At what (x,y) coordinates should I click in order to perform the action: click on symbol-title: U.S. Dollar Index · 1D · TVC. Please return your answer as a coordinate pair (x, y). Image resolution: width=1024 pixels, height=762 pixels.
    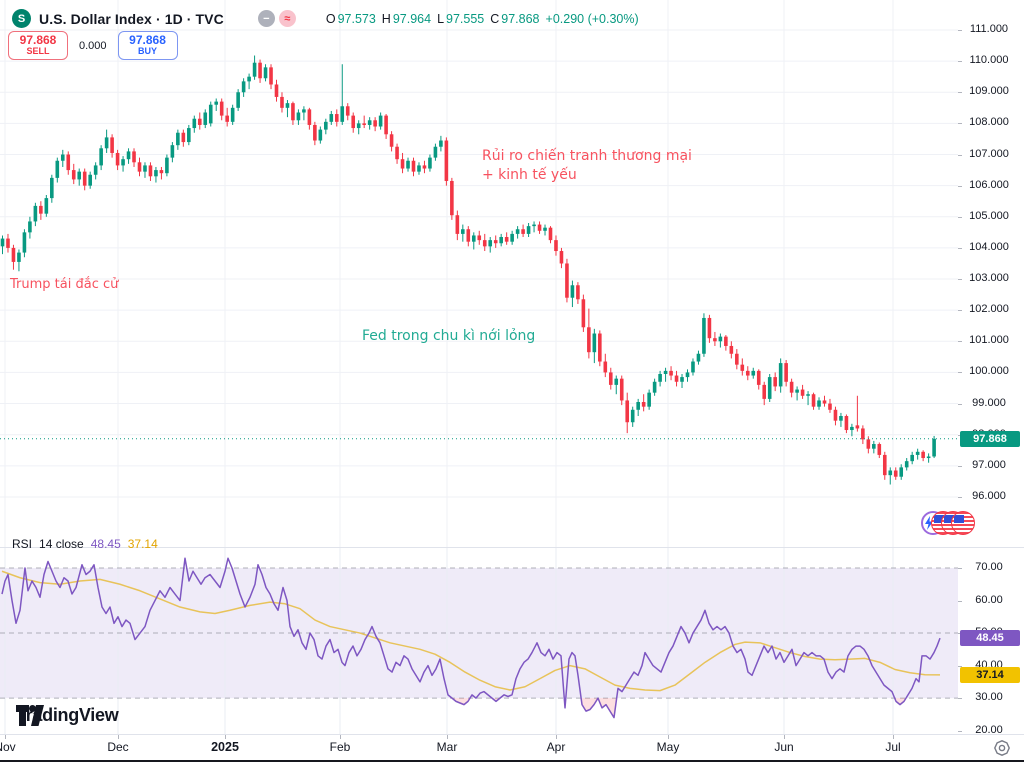
    Looking at the image, I should click on (131, 18).